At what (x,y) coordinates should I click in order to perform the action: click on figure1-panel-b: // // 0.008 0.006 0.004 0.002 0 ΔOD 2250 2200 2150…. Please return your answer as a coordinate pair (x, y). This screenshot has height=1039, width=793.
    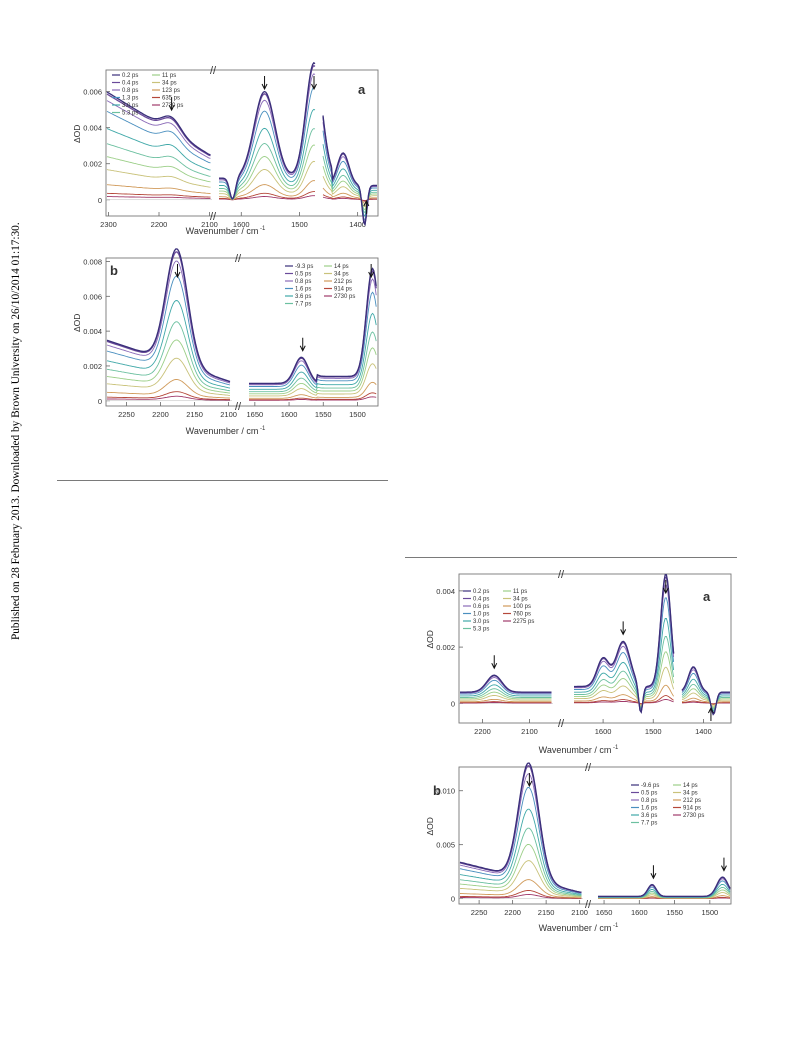
    Looking at the image, I should click on (225, 342).